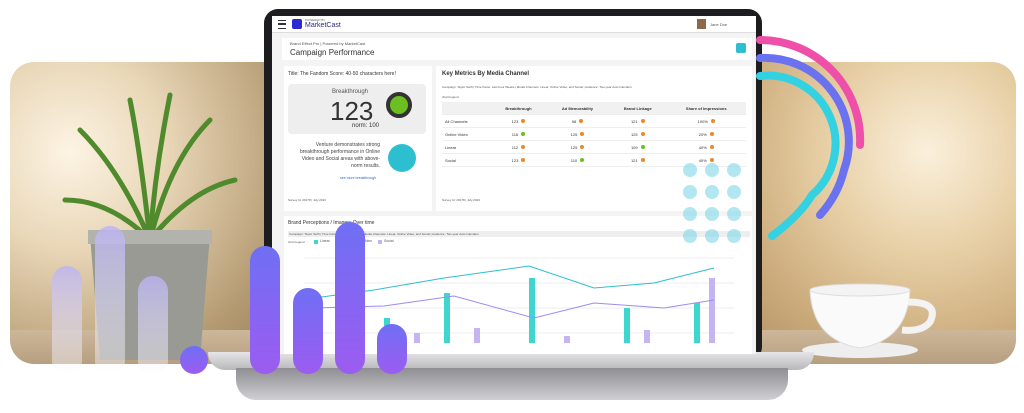 This screenshot has width=1024, height=413. What do you see at coordinates (323, 25) in the screenshot?
I see `brand: MarketCast` at bounding box center [323, 25].